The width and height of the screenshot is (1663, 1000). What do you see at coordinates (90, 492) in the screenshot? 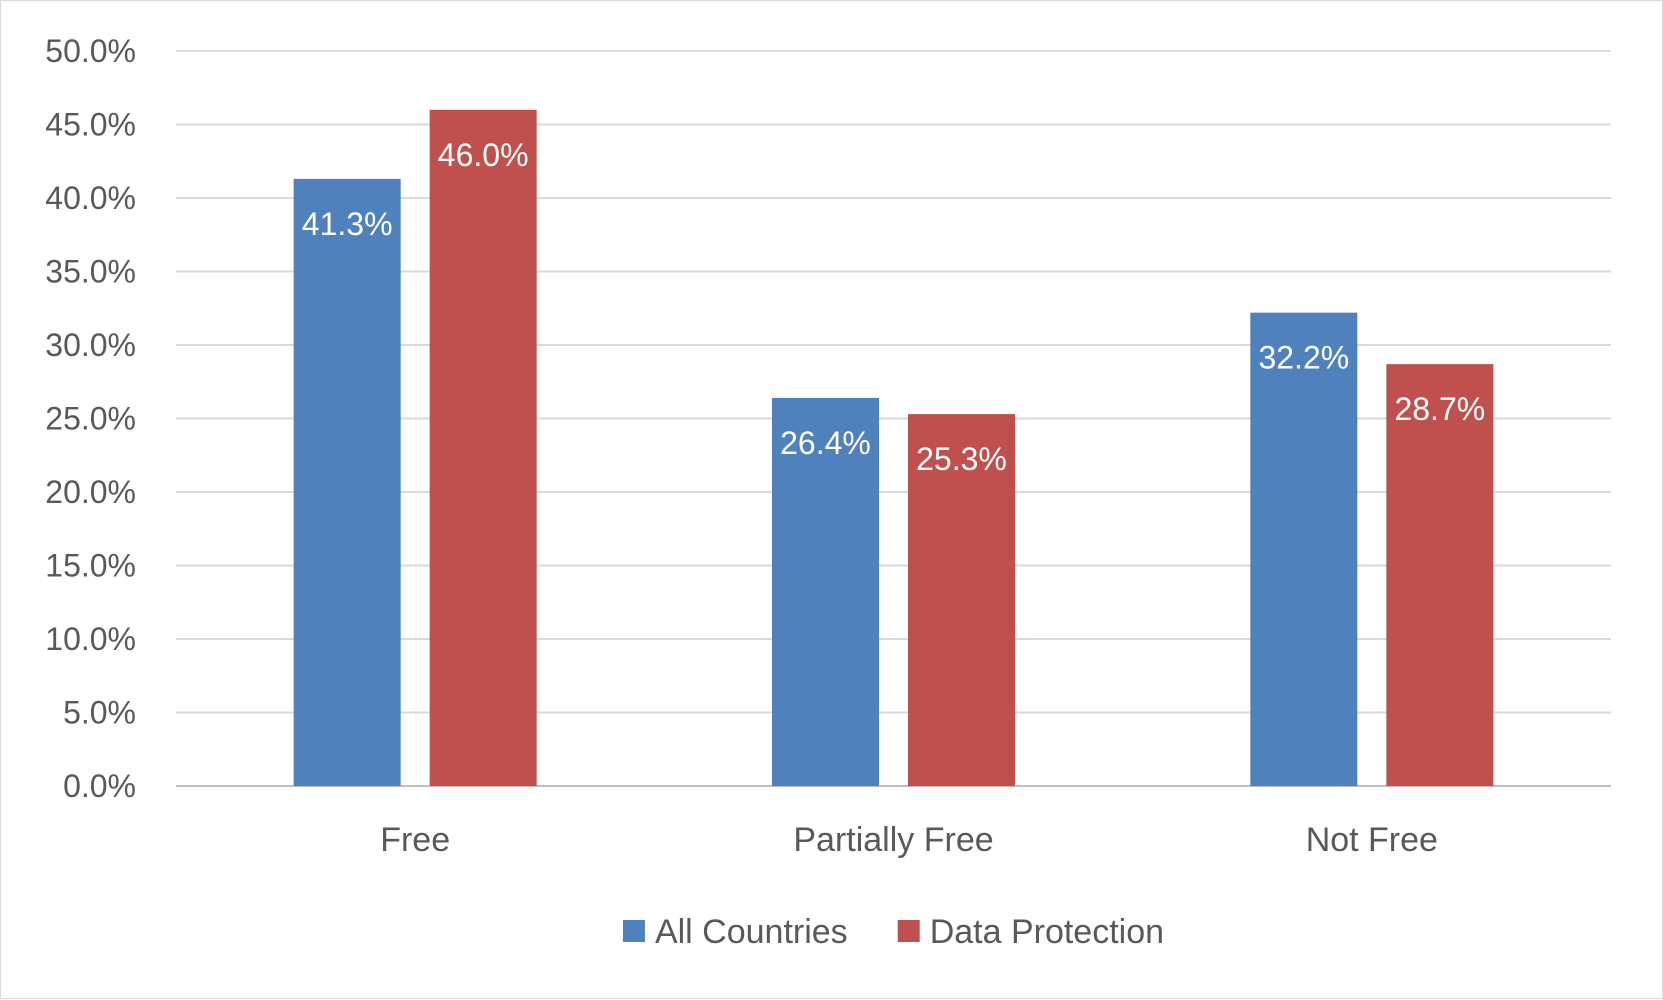
I see `y-tick-label: 20.0%` at bounding box center [90, 492].